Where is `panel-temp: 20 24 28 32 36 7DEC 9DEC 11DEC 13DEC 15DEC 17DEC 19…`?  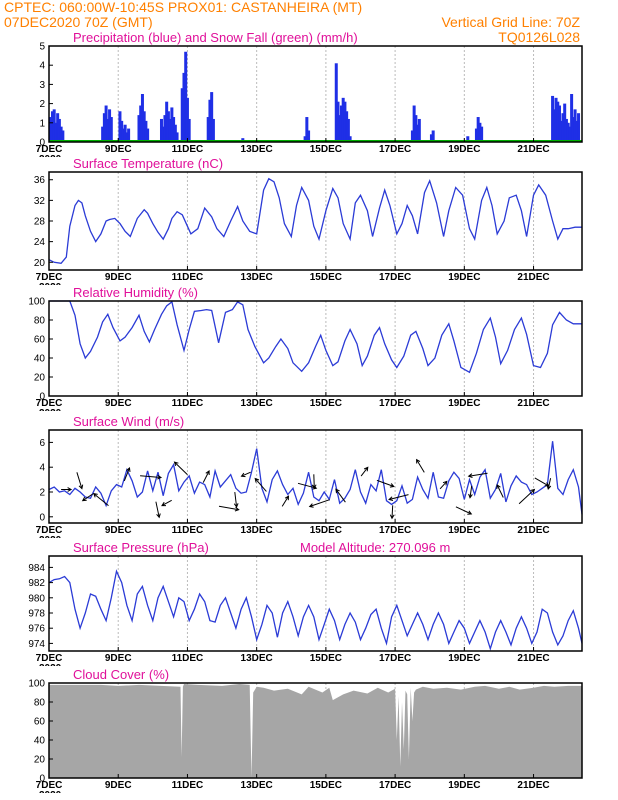 panel-temp: 20 24 28 32 36 7DEC 9DEC 11DEC 13DEC 15DEC 17DEC 19… is located at coordinates (308, 220).